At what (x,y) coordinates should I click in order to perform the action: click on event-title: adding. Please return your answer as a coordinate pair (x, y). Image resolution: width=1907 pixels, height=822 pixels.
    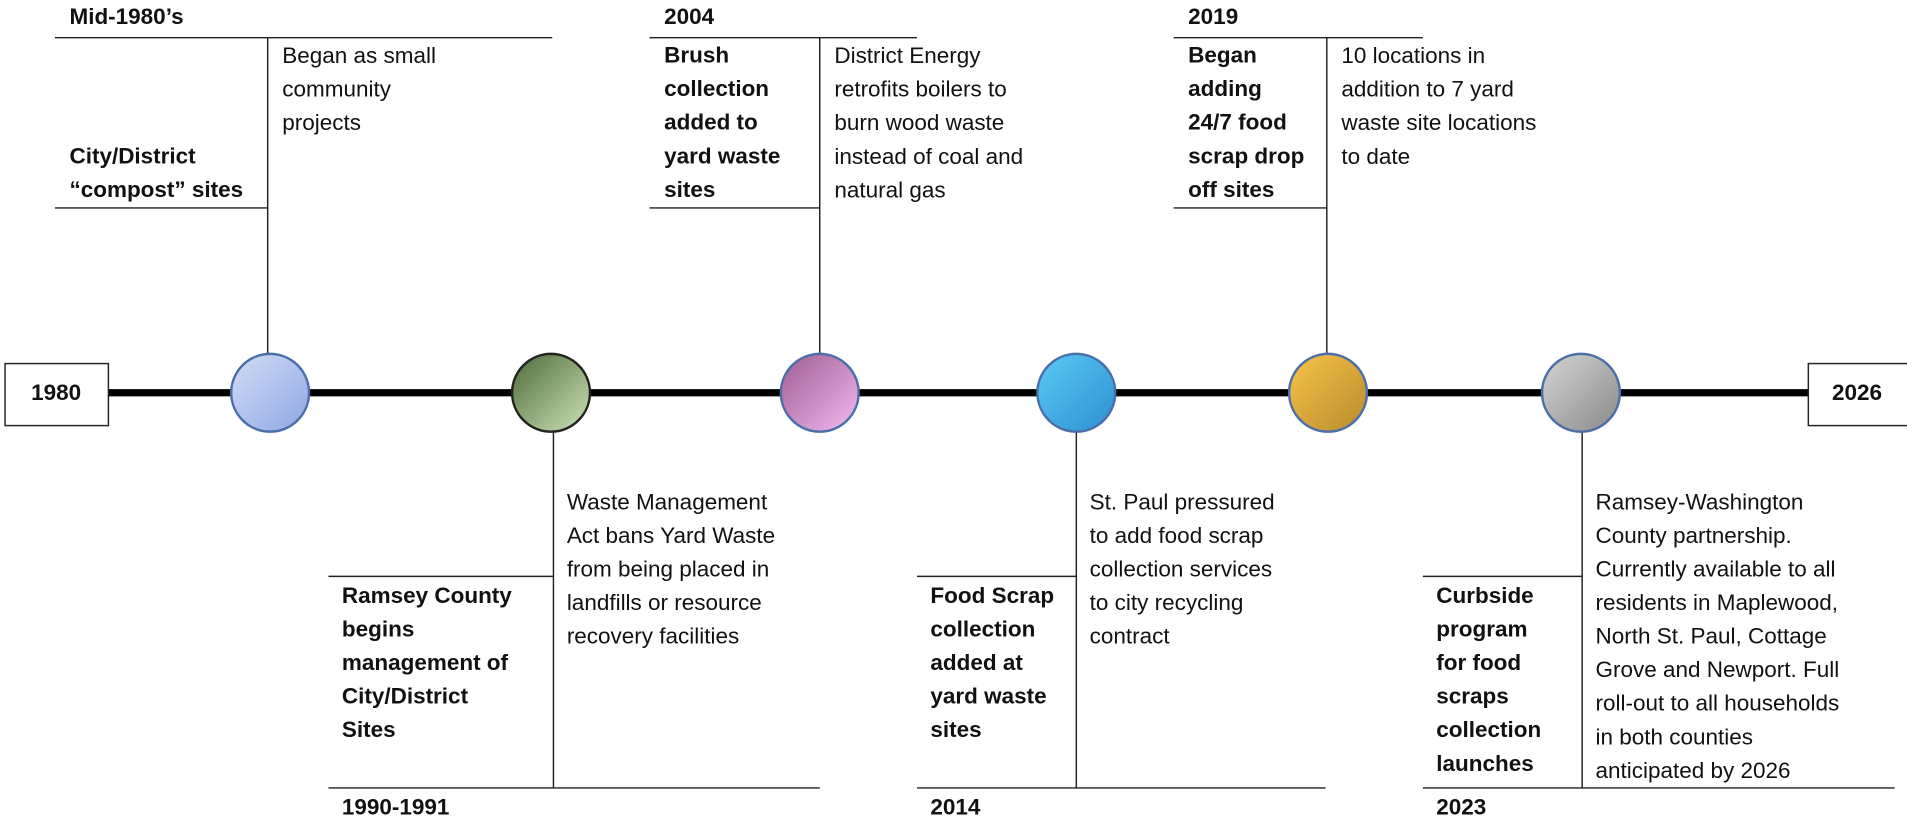
    Looking at the image, I should click on (1225, 88).